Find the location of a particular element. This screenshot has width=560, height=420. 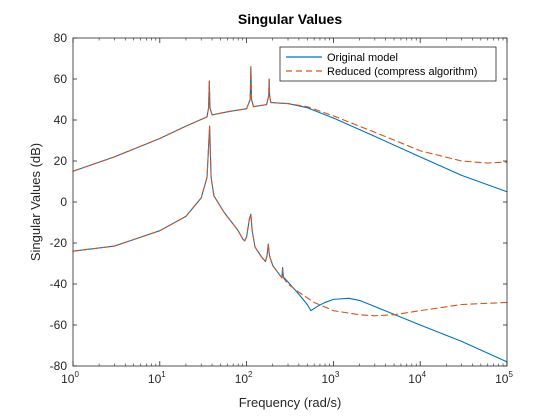

x-tick-label: 10³ is located at coordinates (330, 378).